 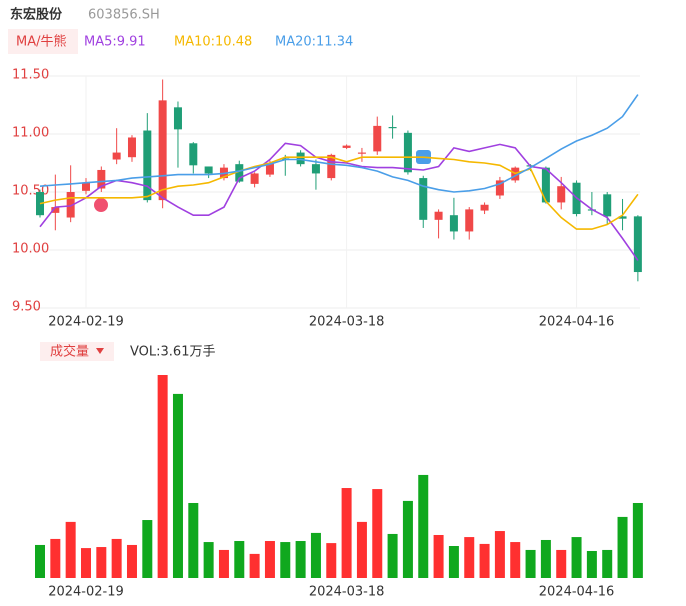 I want to click on stock-code: 603856.SH, so click(x=124, y=15).